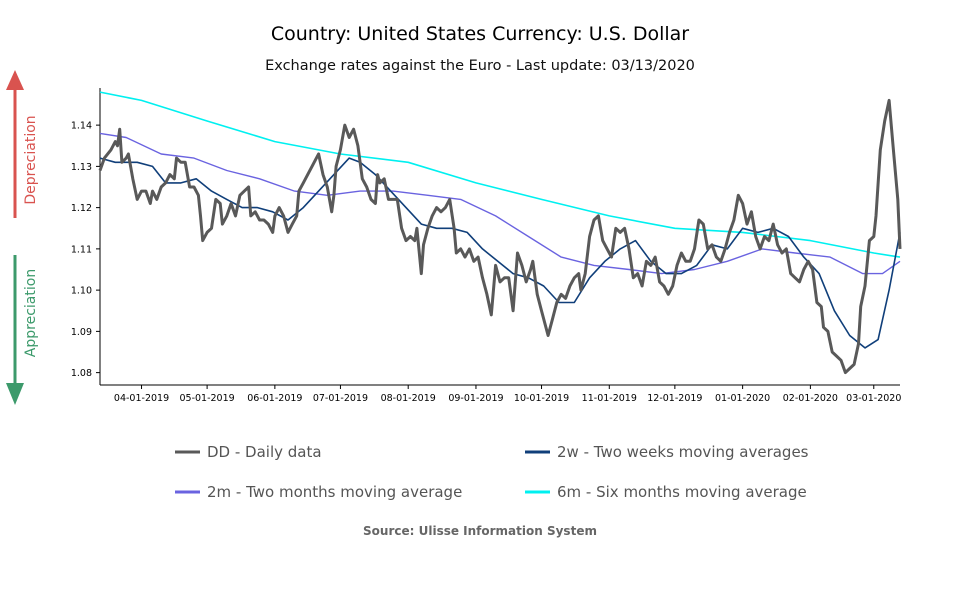 Image resolution: width=960 pixels, height=600 pixels. What do you see at coordinates (541, 398) in the screenshot?
I see `x-tick-label: 10-01-2019` at bounding box center [541, 398].